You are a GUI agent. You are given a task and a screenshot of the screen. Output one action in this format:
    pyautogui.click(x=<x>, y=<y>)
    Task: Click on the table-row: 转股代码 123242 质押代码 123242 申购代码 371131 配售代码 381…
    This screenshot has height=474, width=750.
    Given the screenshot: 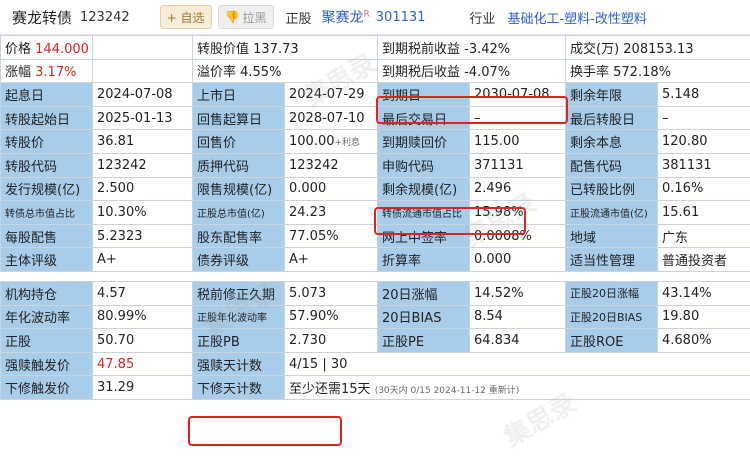 What is the action you would take?
    pyautogui.click(x=375, y=165)
    